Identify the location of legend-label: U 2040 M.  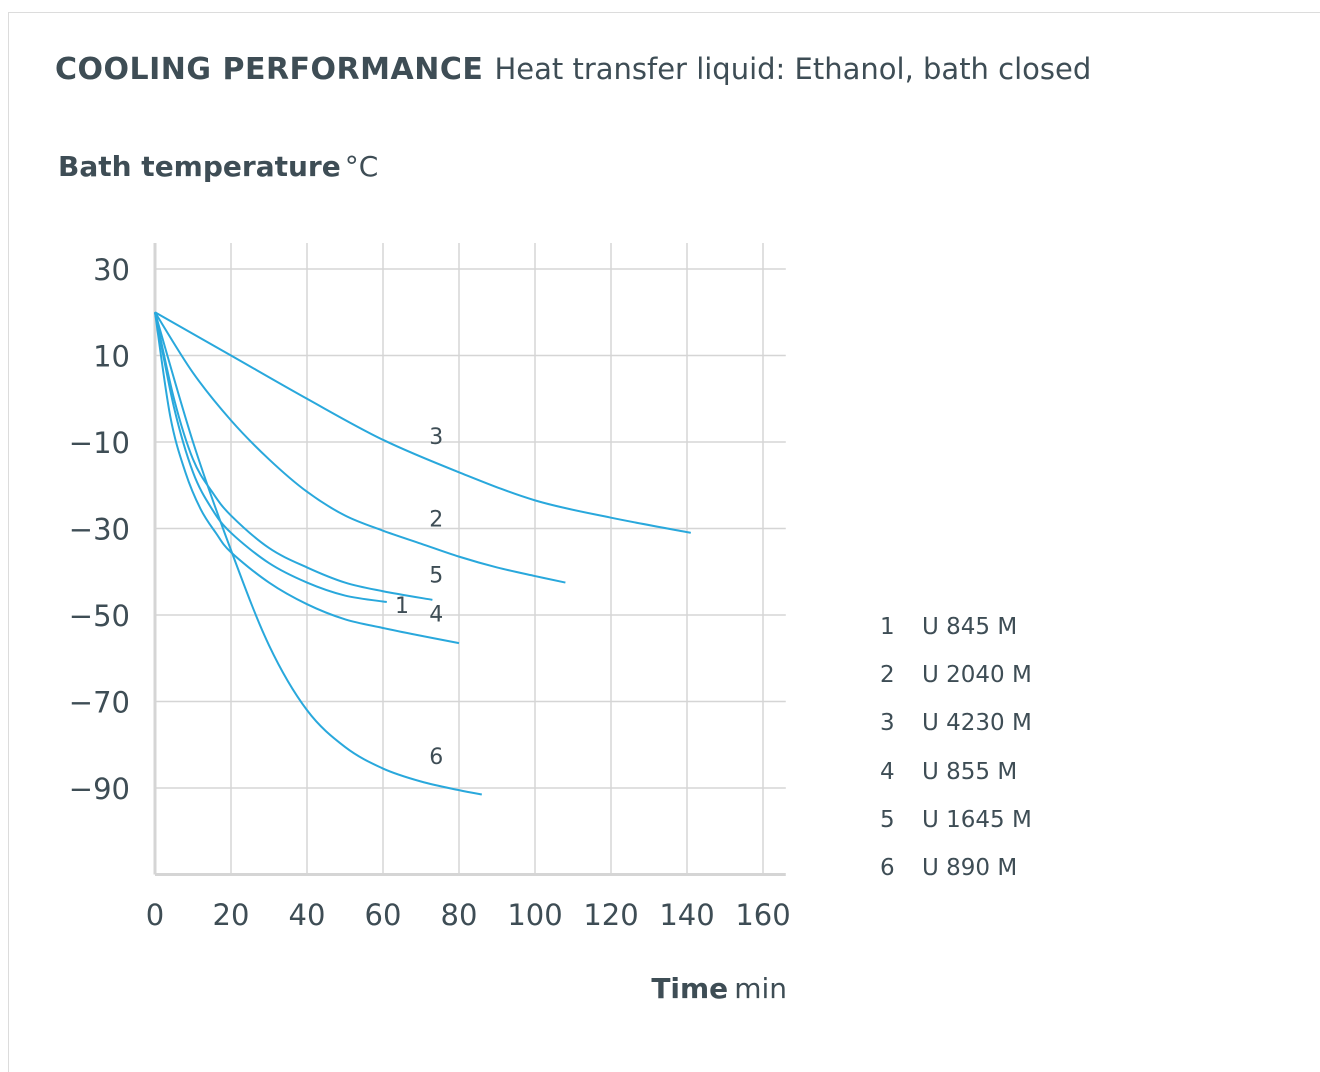
(977, 675).